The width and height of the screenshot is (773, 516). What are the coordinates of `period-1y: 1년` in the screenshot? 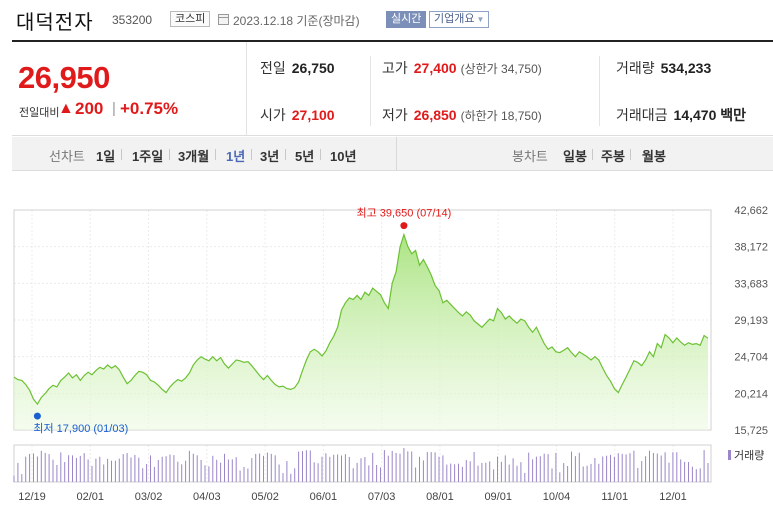 It's located at (236, 156).